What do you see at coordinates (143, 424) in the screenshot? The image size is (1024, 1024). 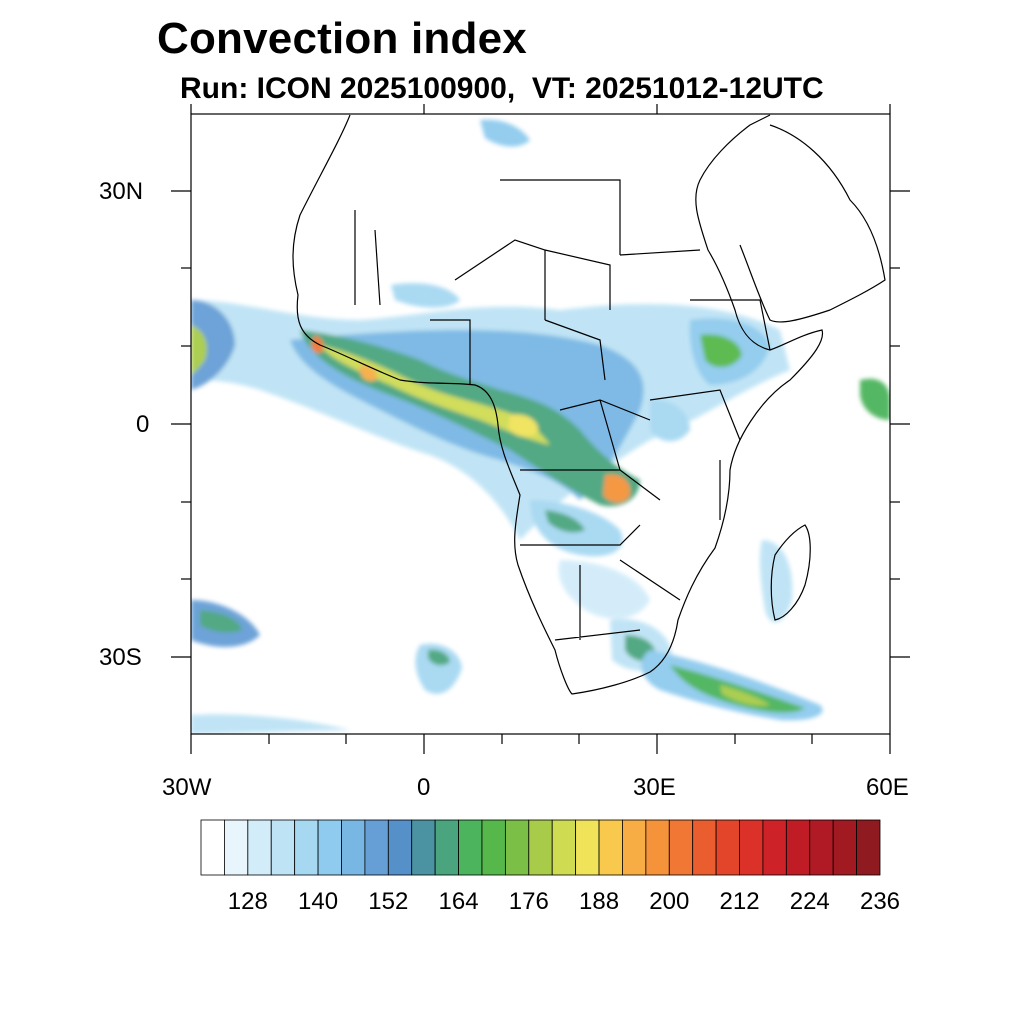 I see `lat-label-0: 0` at bounding box center [143, 424].